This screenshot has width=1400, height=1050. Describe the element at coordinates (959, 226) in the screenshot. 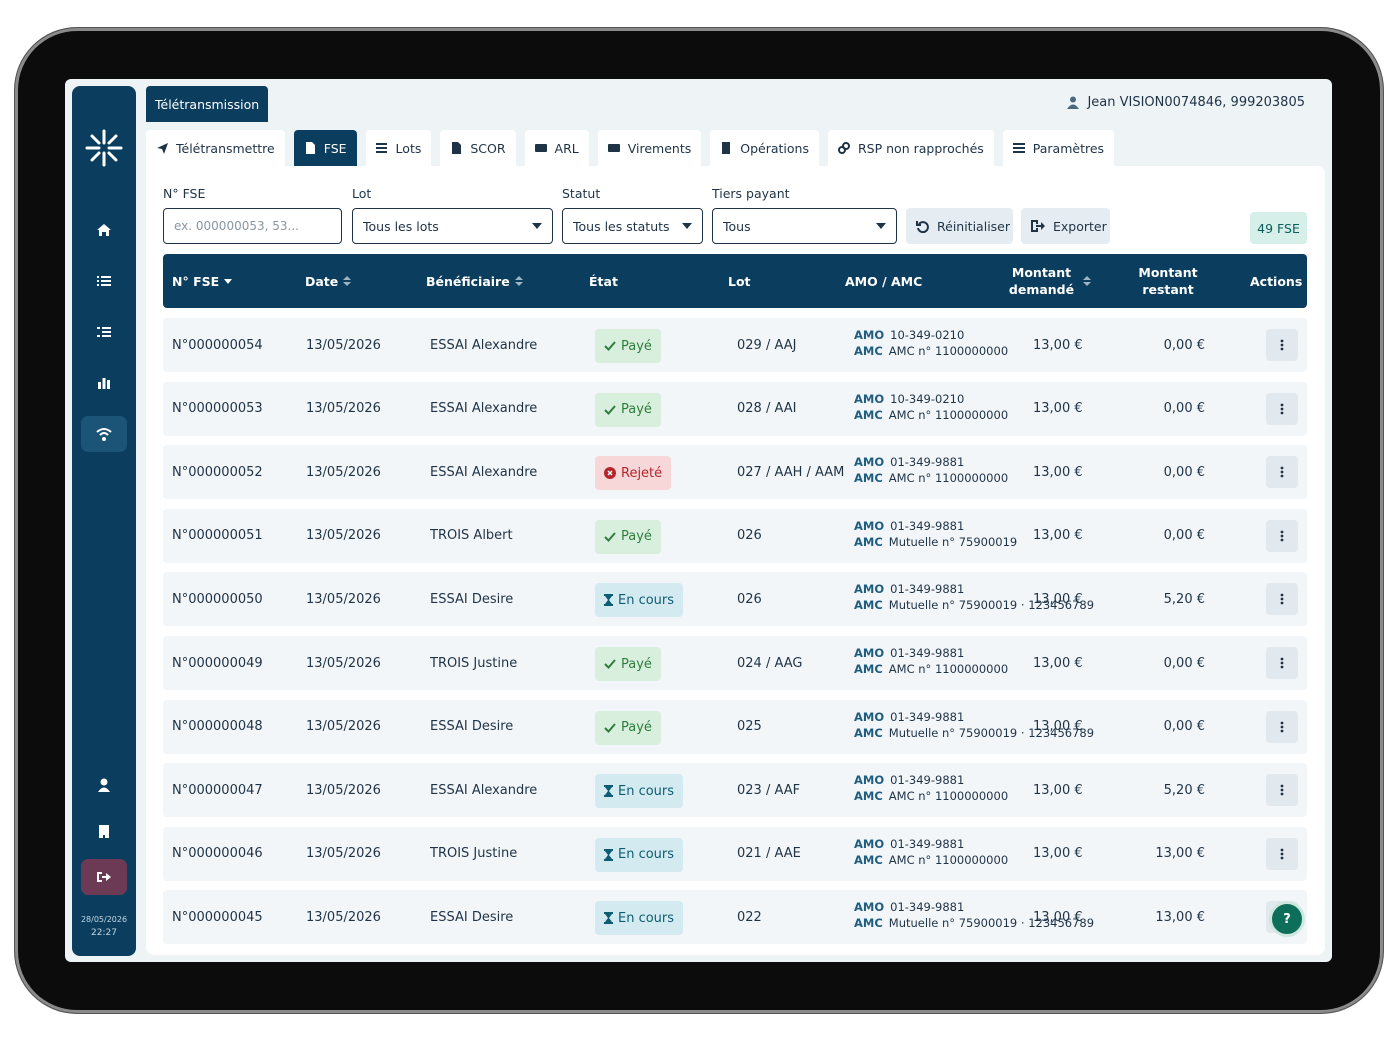

I see `filter-button: Réinitialiser` at that location.